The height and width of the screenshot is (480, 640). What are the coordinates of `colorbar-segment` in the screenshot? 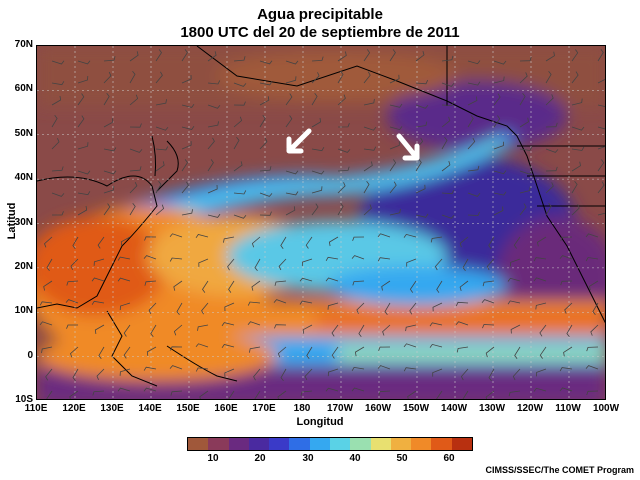 It's located at (299, 444).